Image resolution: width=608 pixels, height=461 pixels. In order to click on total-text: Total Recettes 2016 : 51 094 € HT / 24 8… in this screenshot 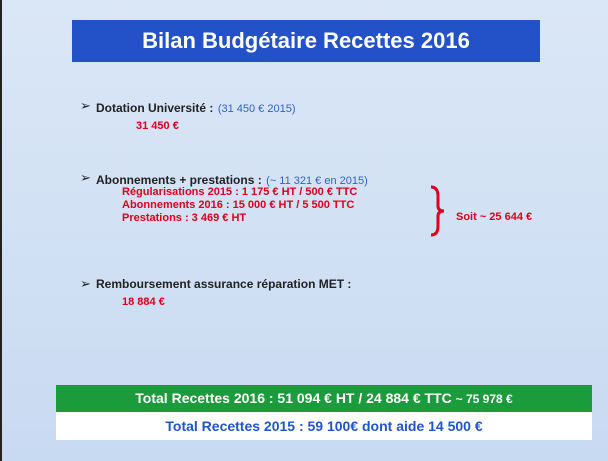, I will do `click(293, 398)`.